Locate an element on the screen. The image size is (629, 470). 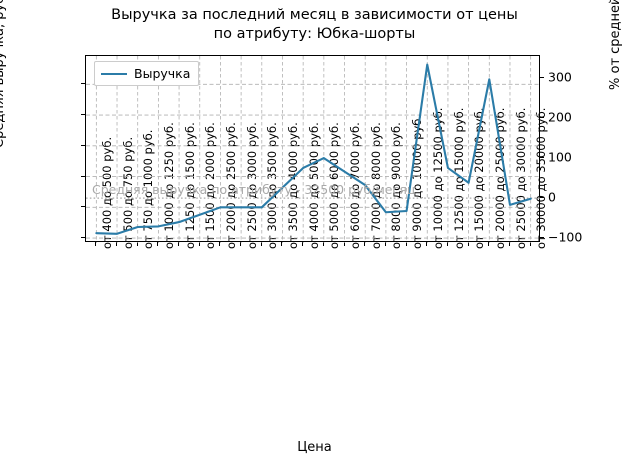
y-tick-label-right: −100 is located at coordinates (565, 237).